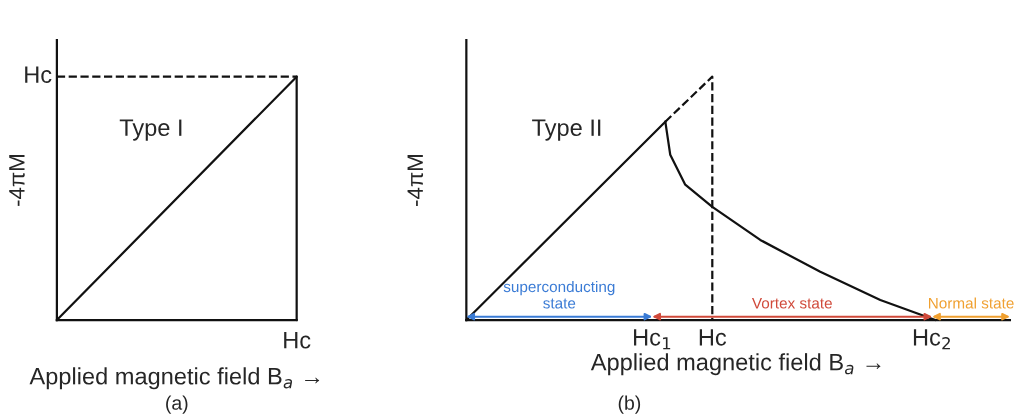 The image size is (1016, 414). What do you see at coordinates (791, 303) in the screenshot?
I see `annotation: Vortex state` at bounding box center [791, 303].